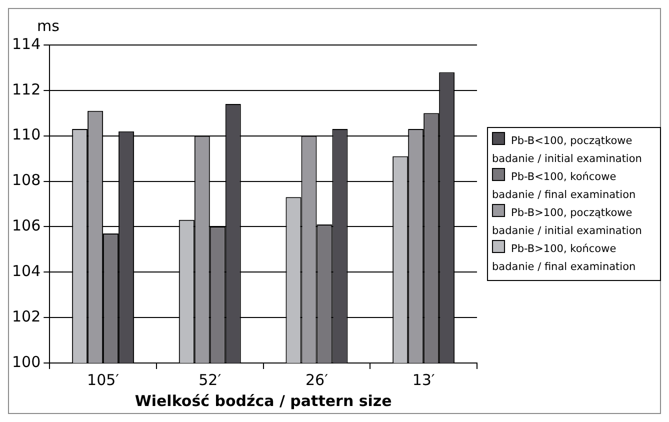 This screenshot has height=422, width=669. I want to click on y-axis-title: ms, so click(48, 26).